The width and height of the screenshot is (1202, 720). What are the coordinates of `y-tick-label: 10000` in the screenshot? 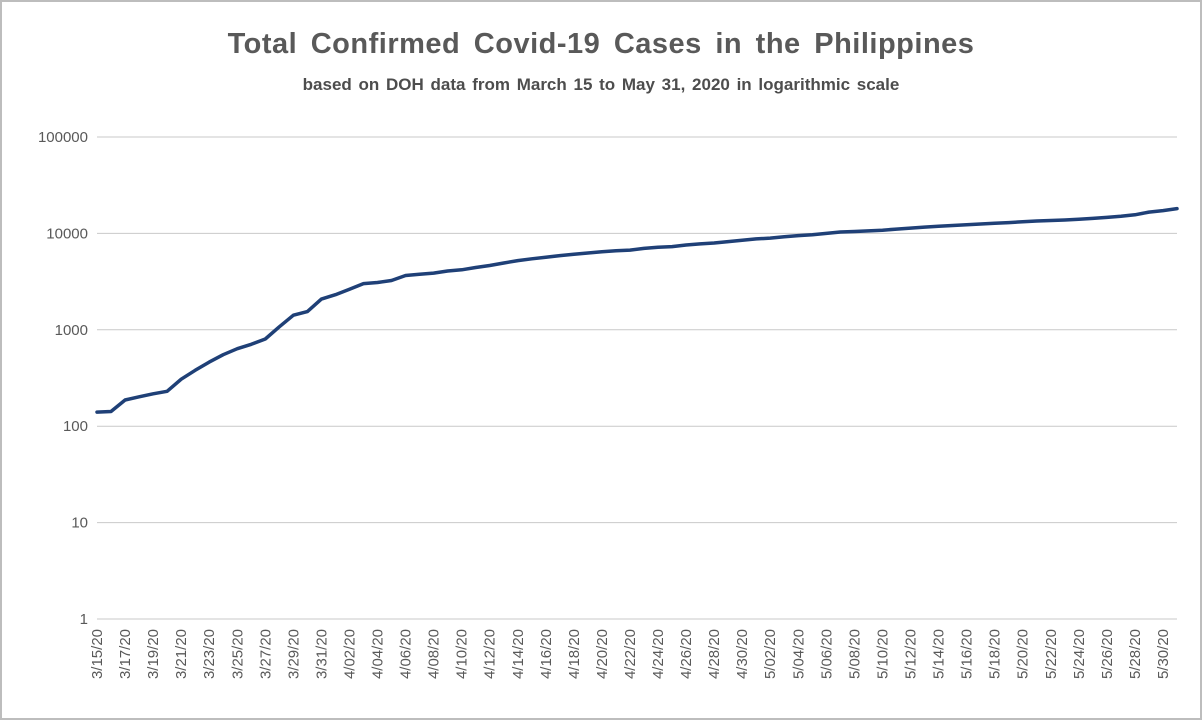 It's located at (67, 233).